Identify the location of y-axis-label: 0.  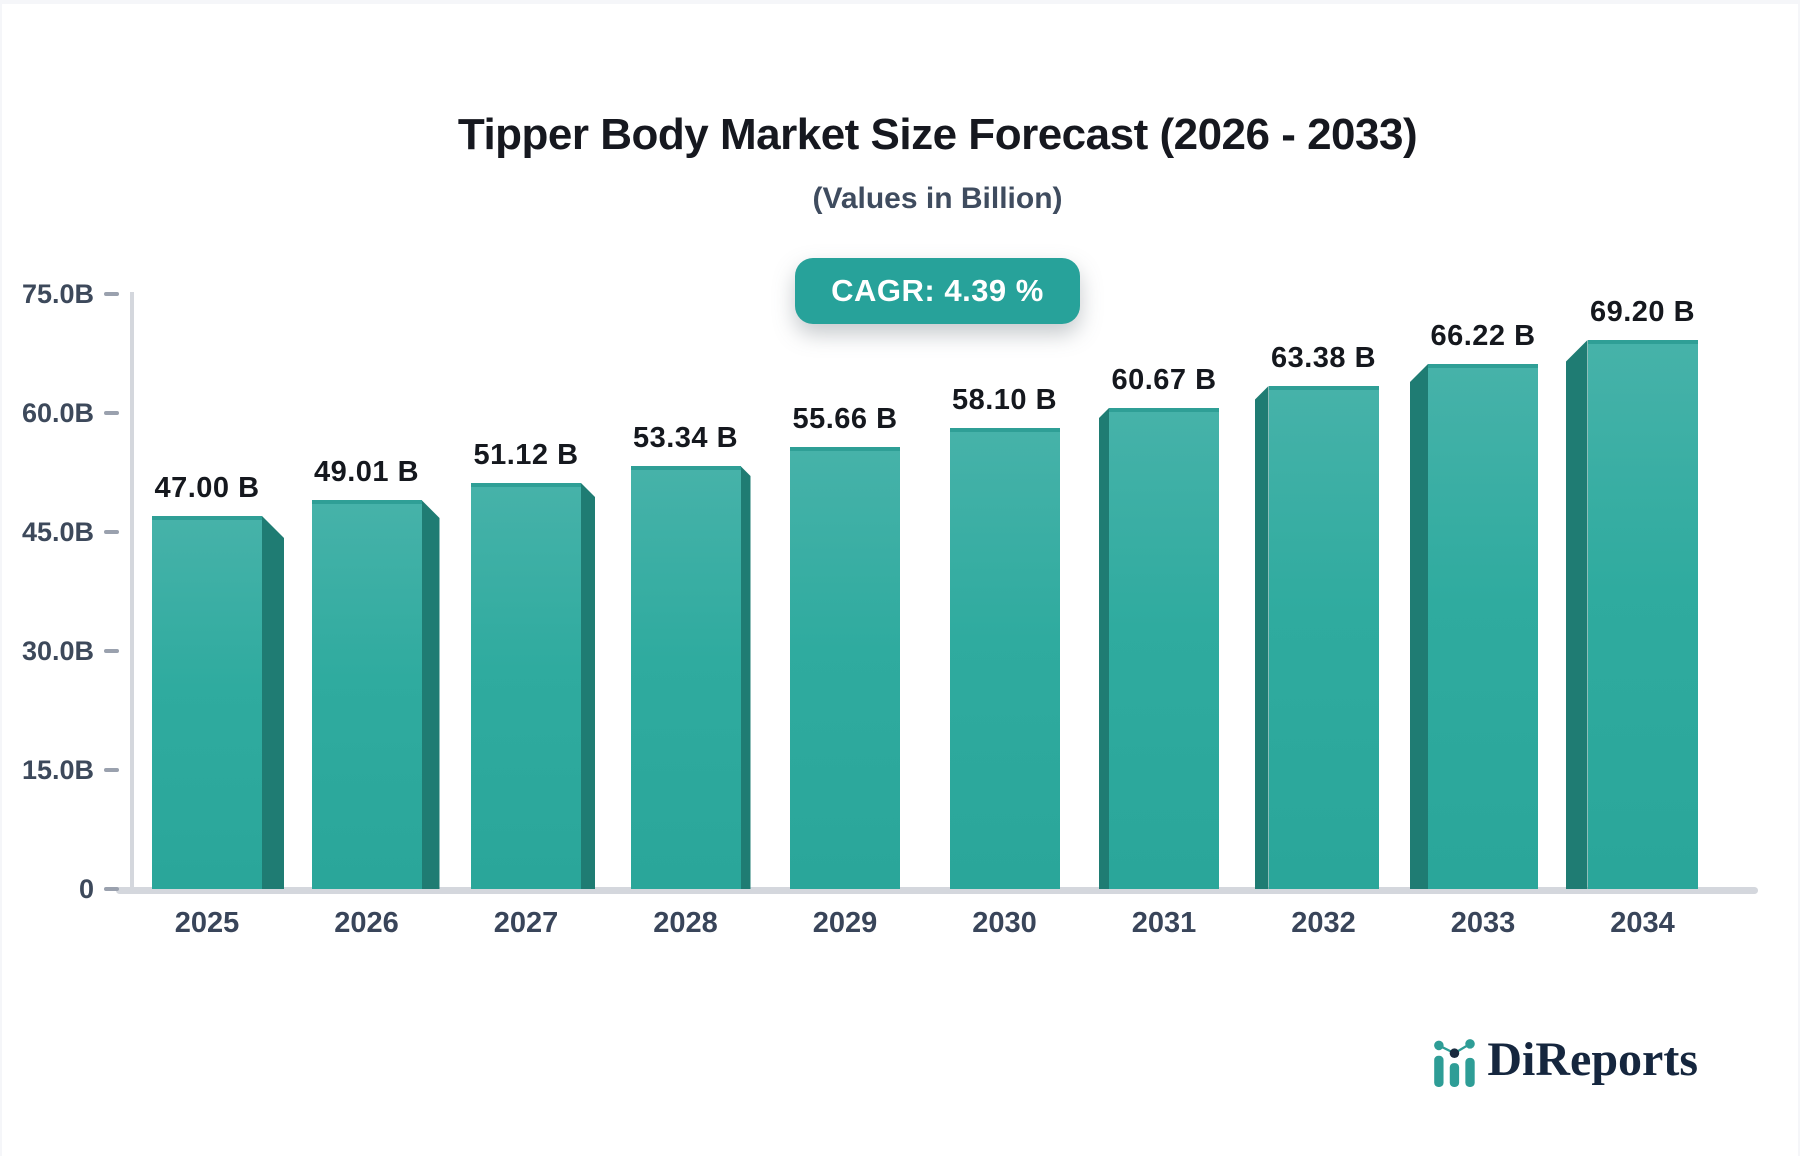
(86, 889).